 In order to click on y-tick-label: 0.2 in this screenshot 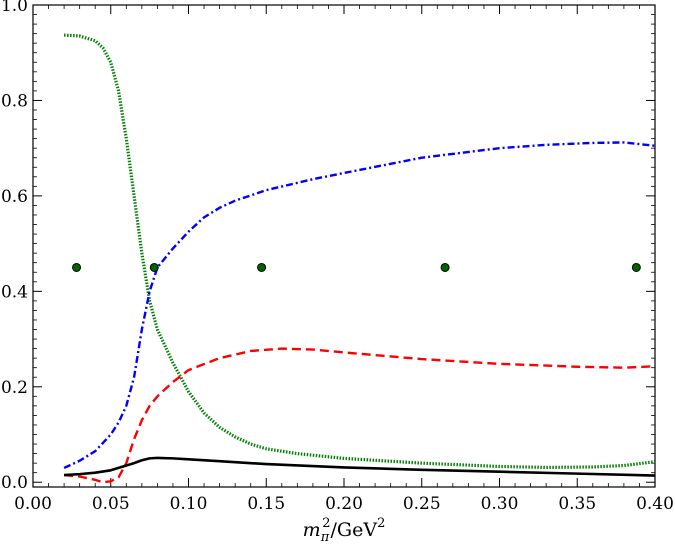, I will do `click(14, 388)`.